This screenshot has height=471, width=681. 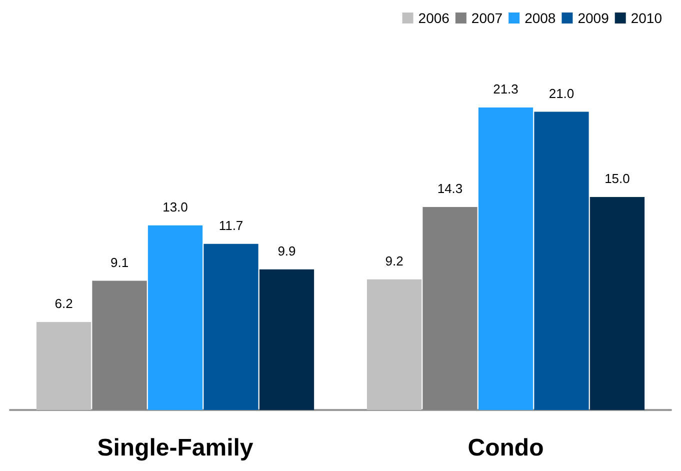 I want to click on data-label: 9.9, so click(x=287, y=250).